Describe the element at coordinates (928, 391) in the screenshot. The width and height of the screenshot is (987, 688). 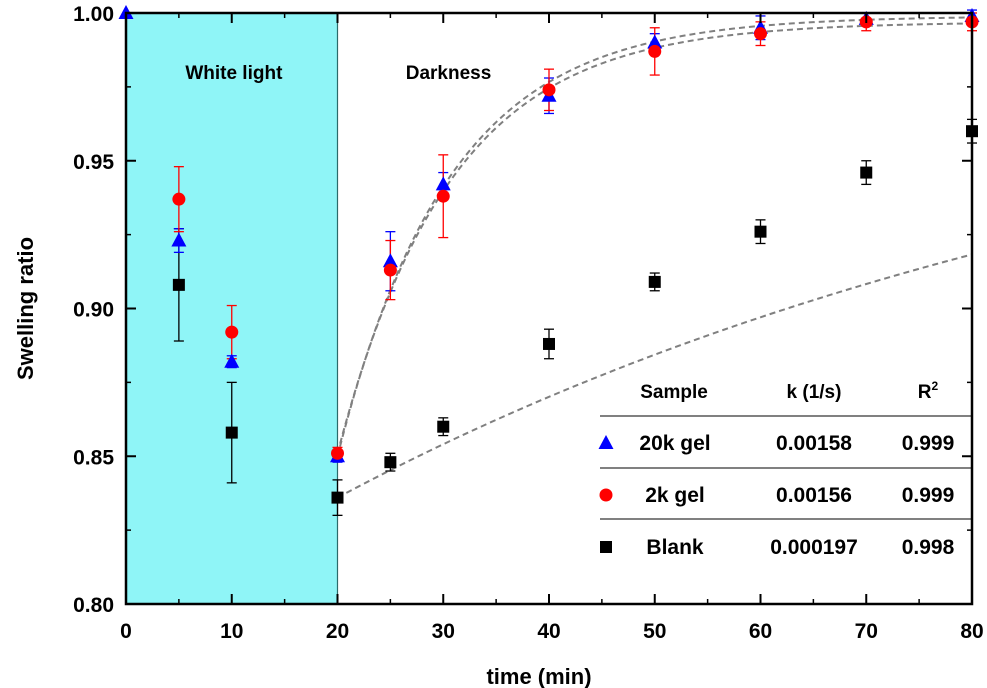
I see `table-header-r2: R2` at that location.